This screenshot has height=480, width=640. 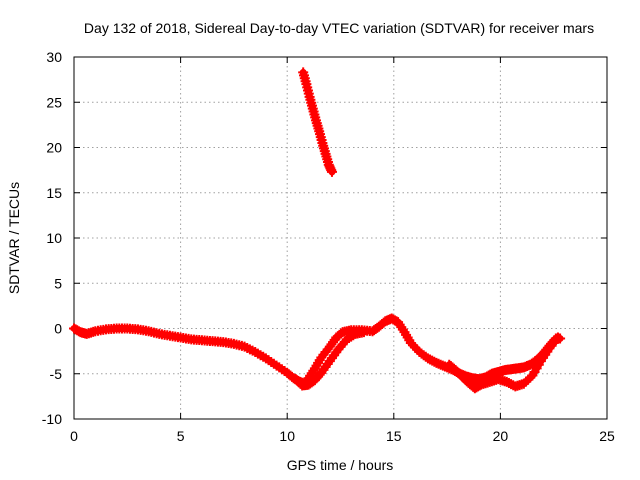 I want to click on x-axis-label: GPS time / hours, so click(x=340, y=465).